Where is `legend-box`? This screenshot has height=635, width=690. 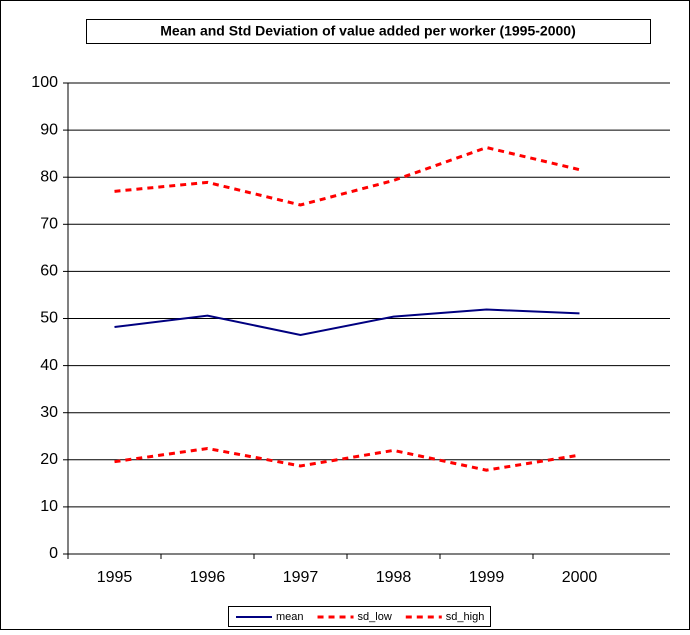 legend-box is located at coordinates (359, 616).